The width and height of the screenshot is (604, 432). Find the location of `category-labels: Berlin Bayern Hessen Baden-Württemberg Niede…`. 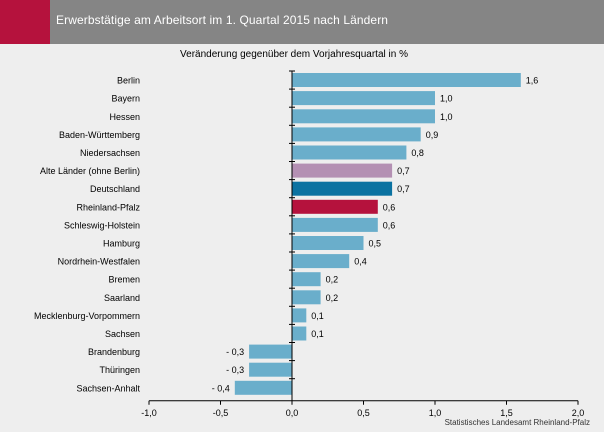

category-labels: Berlin Bayern Hessen Baden-Württemberg Niede… is located at coordinates (87, 235).